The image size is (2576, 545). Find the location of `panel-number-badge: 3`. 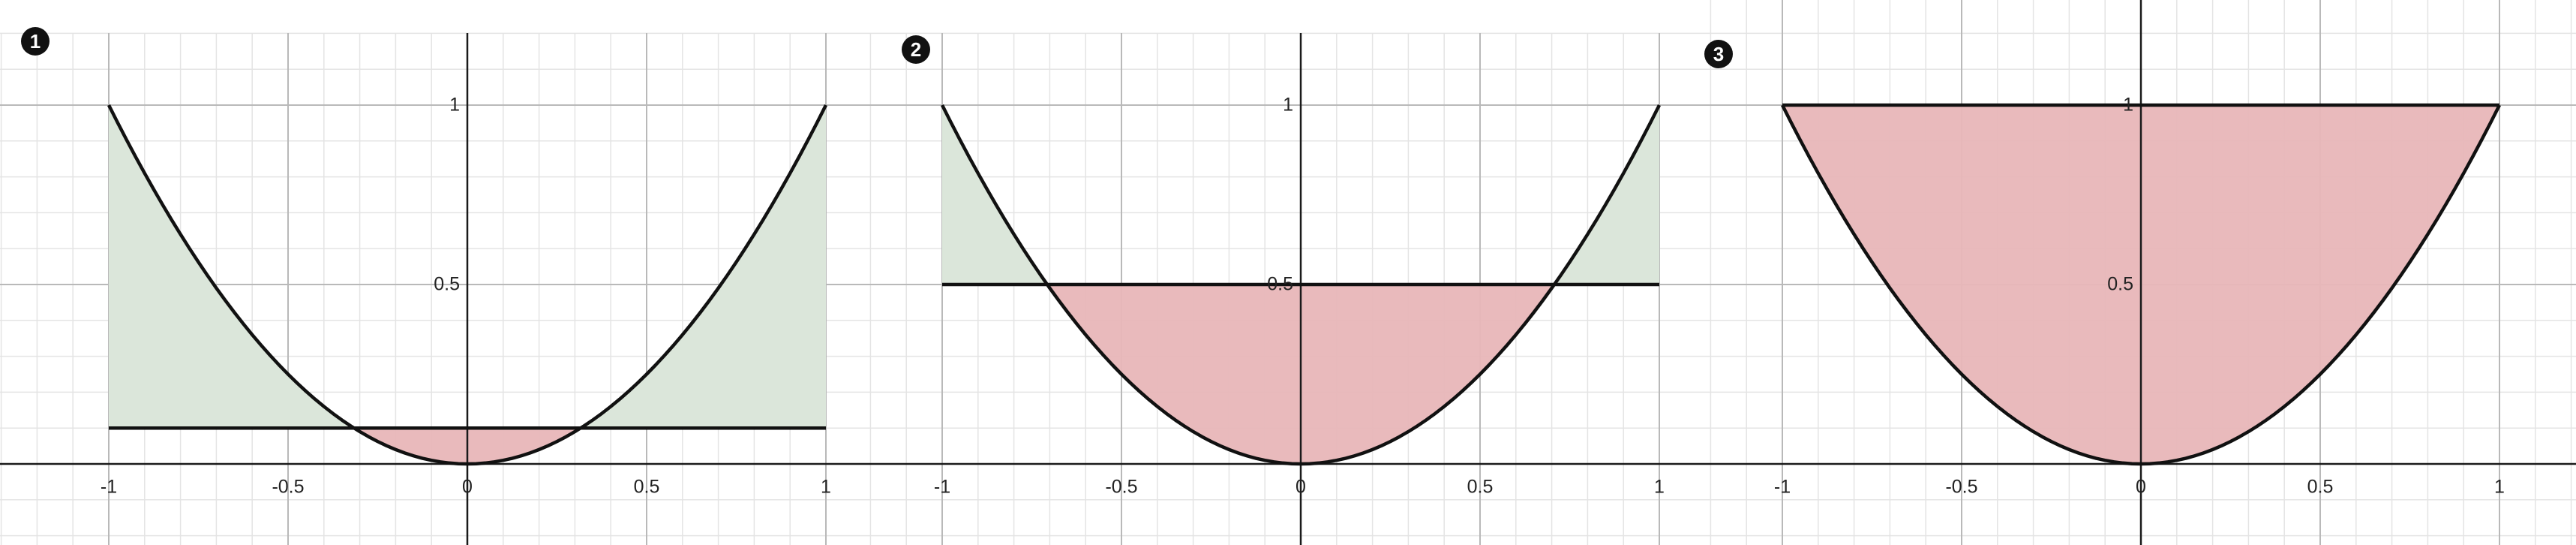

panel-number-badge: 3 is located at coordinates (1718, 54).